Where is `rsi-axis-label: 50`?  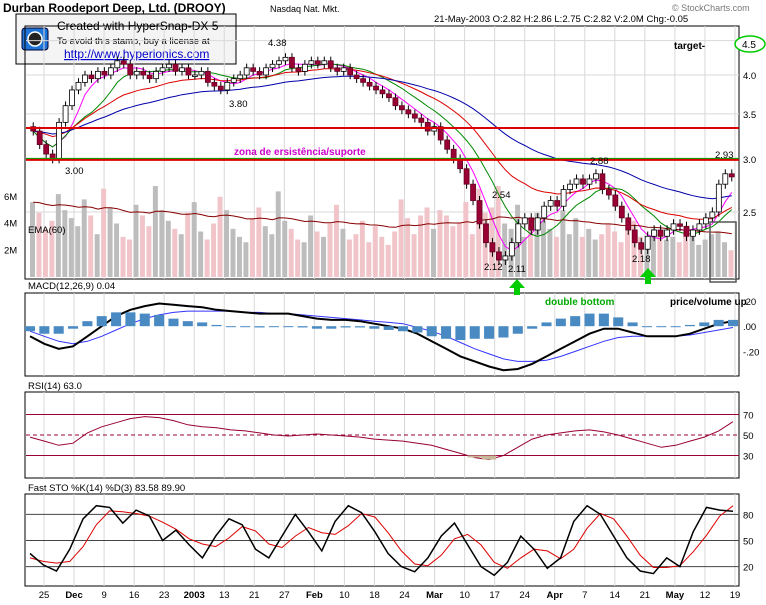
rsi-axis-label: 50 is located at coordinates (748, 436).